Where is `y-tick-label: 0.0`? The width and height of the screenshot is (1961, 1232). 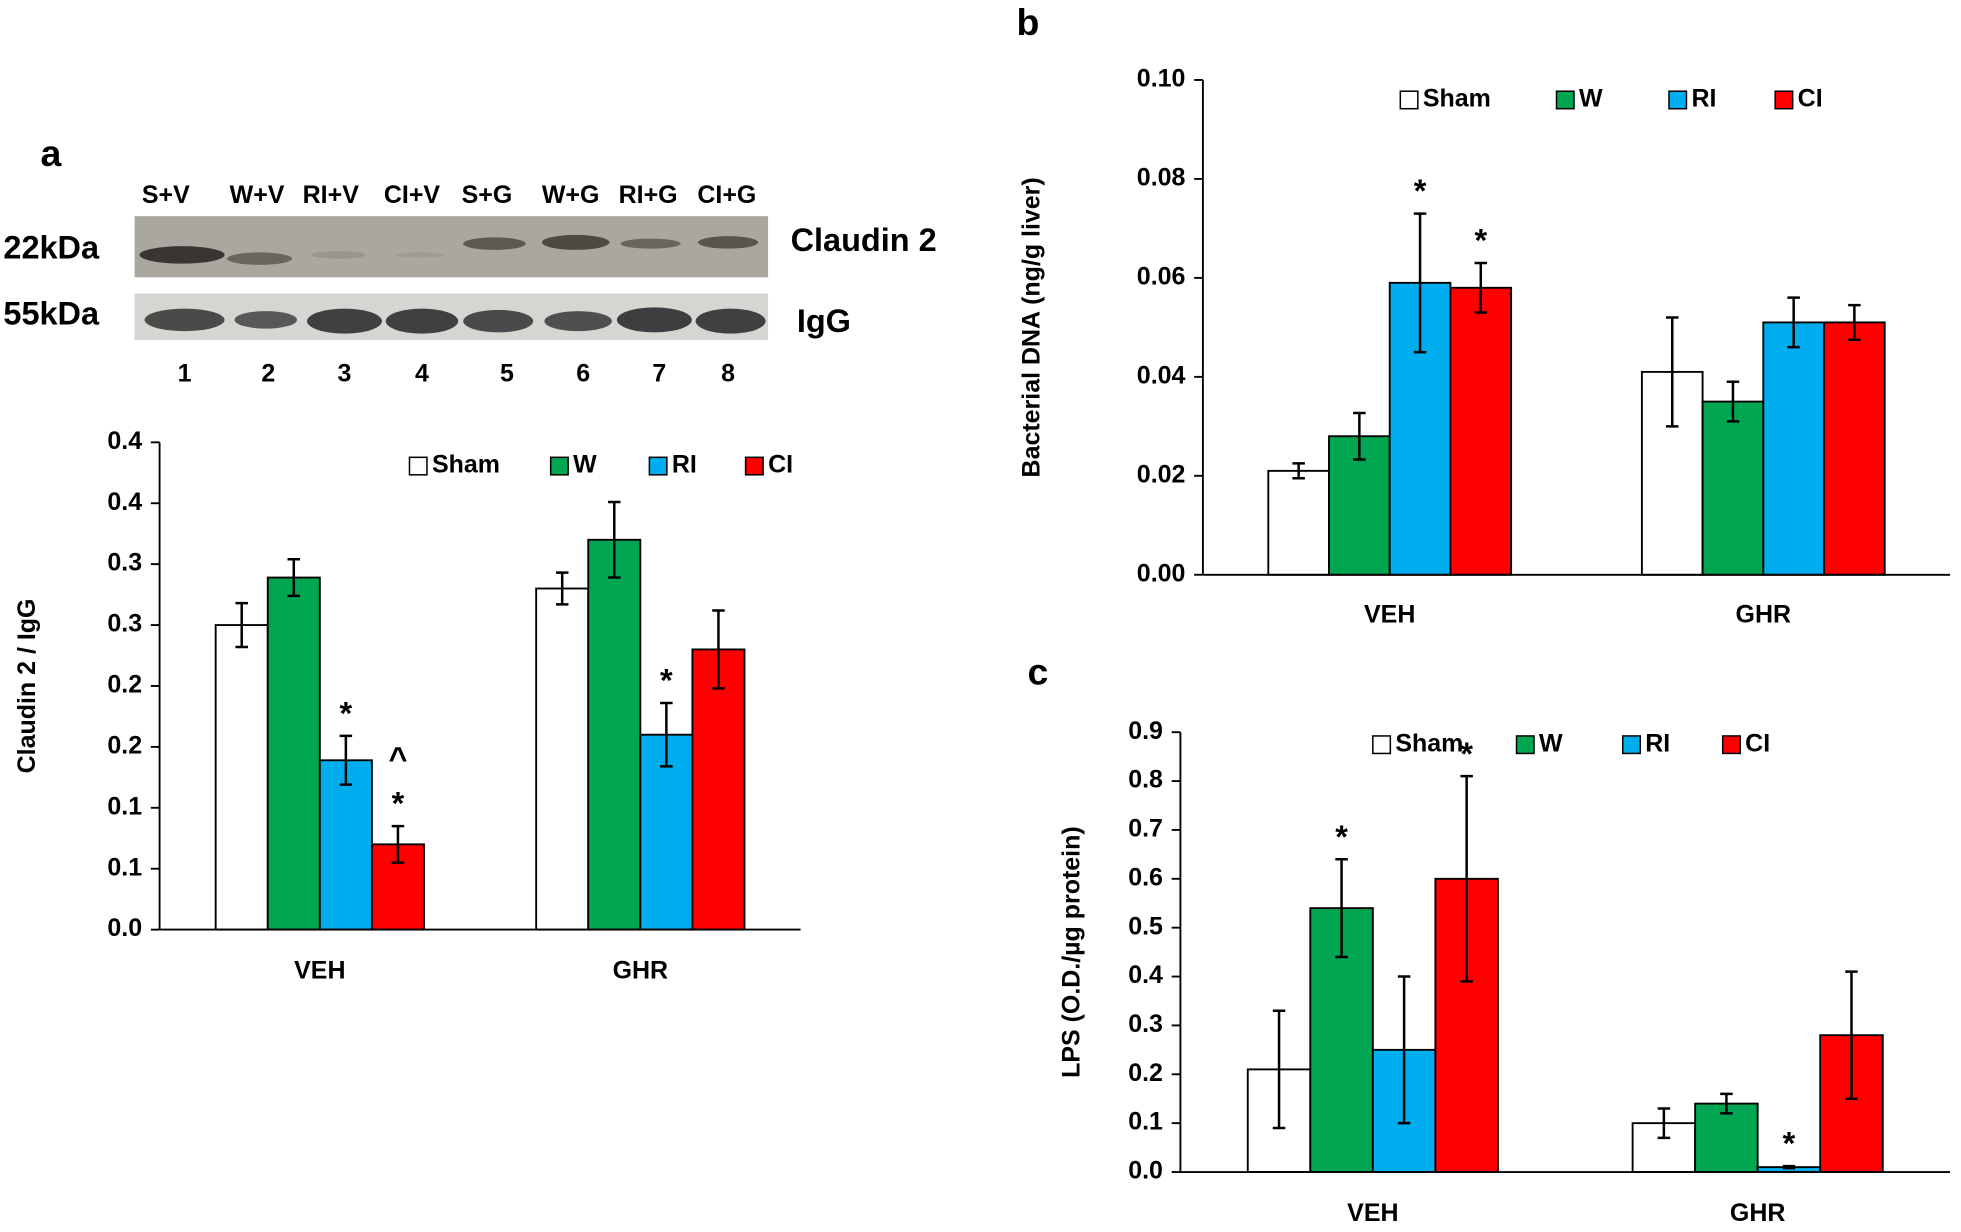
y-tick-label: 0.0 is located at coordinates (1145, 1171).